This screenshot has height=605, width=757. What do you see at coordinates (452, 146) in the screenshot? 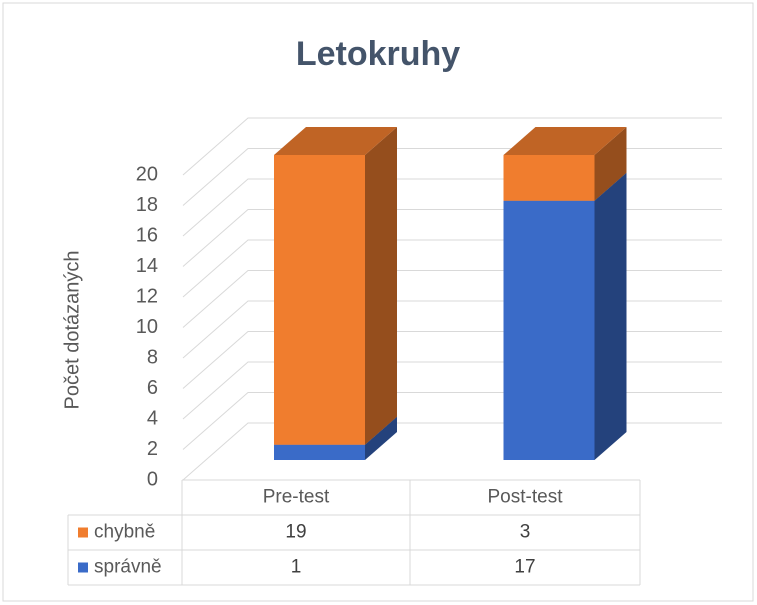
I see `grid-line` at bounding box center [452, 146].